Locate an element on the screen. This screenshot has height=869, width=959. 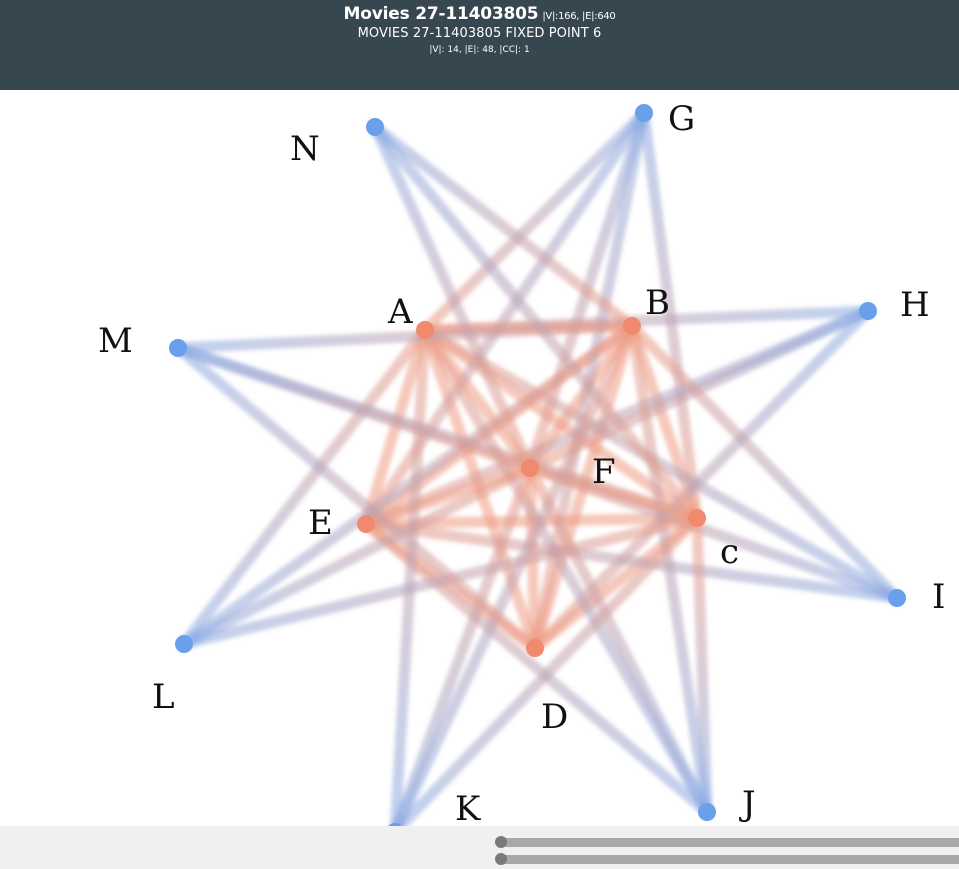
edge-I-F is located at coordinates (713, 533).